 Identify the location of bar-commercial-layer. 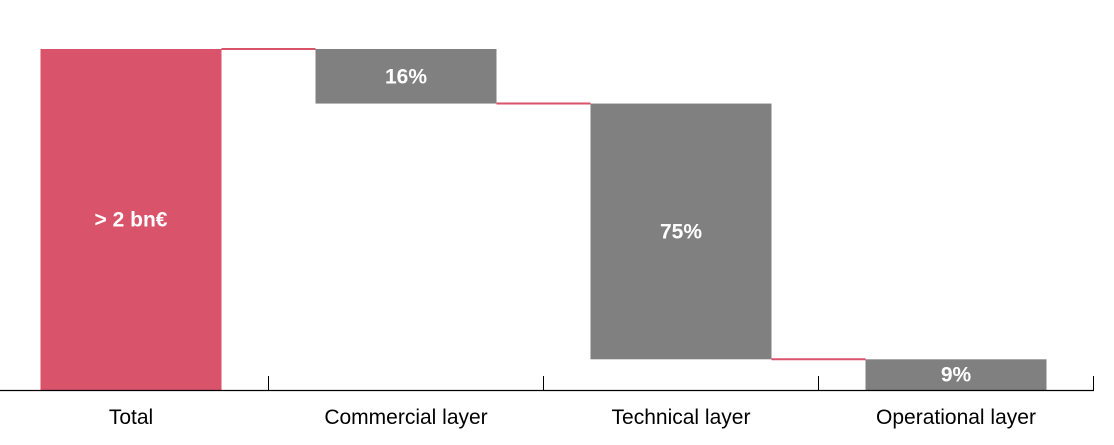
(406, 76).